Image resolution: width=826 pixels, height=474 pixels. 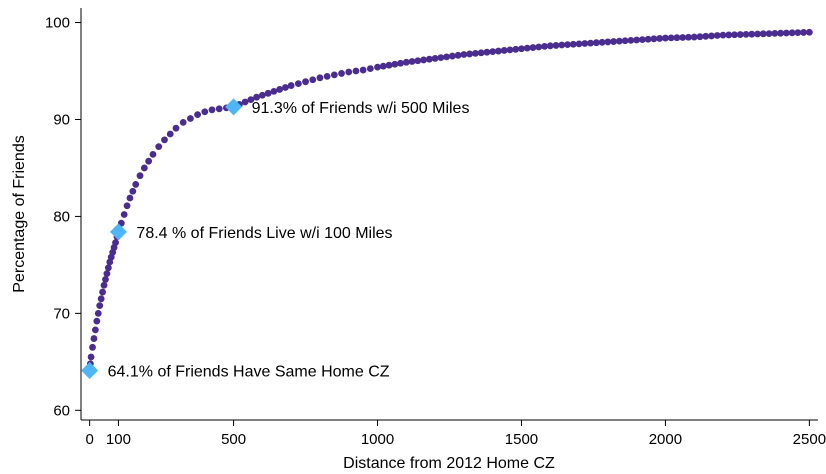 What do you see at coordinates (521, 439) in the screenshot?
I see `x-tick-label: 1500` at bounding box center [521, 439].